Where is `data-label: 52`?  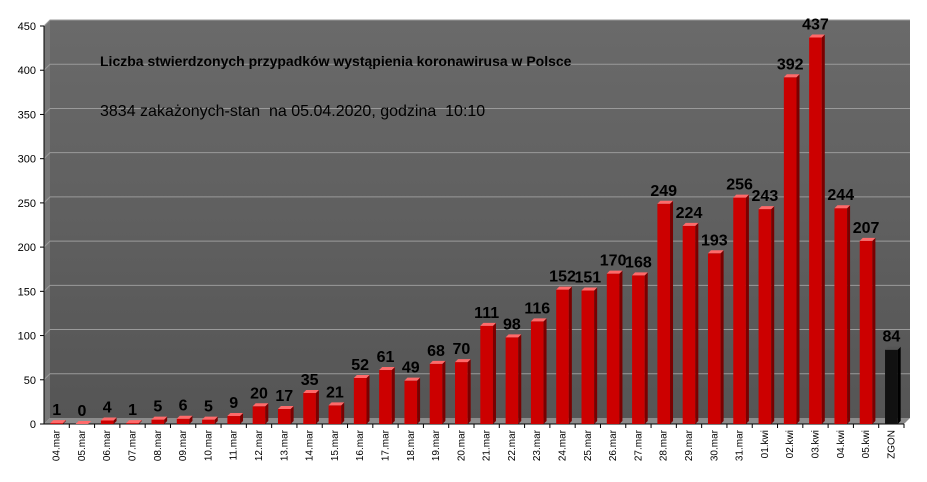 data-label: 52 is located at coordinates (360, 365).